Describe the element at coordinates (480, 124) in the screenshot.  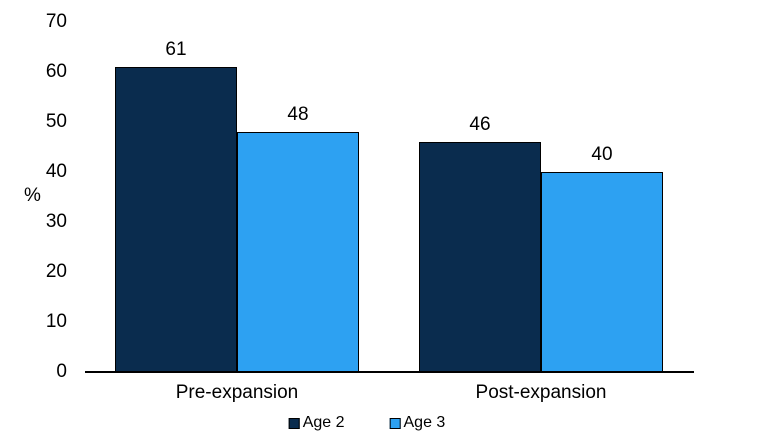
I see `bar-value-label: 46` at that location.